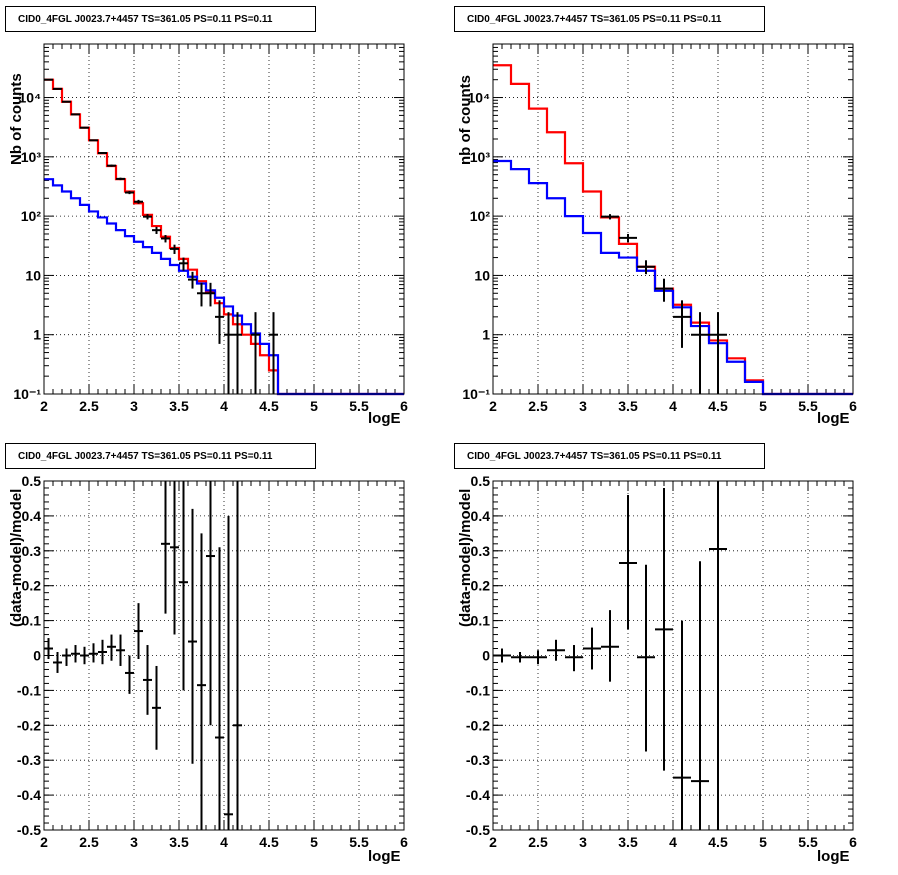 Image resolution: width=898 pixels, height=875 pixels. Describe the element at coordinates (16, 557) in the screenshot. I see `y-axis-label: (data-model)/model` at that location.